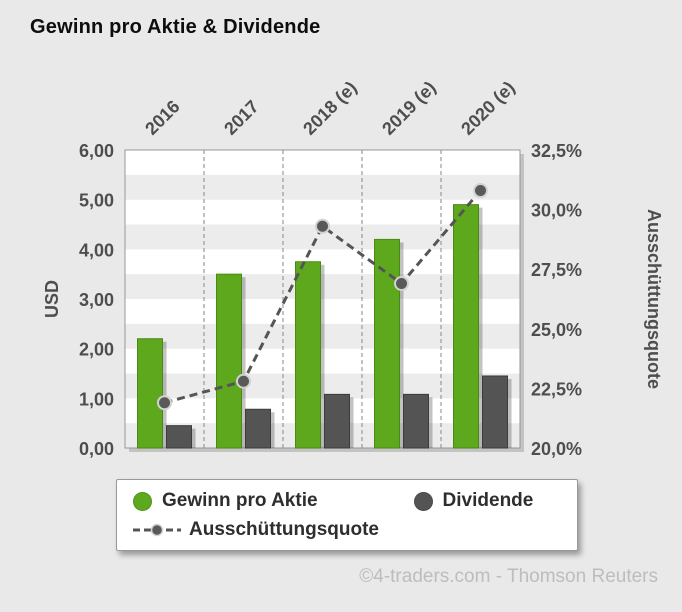  What do you see at coordinates (96, 300) in the screenshot?
I see `svg-text: 3,00` at bounding box center [96, 300].